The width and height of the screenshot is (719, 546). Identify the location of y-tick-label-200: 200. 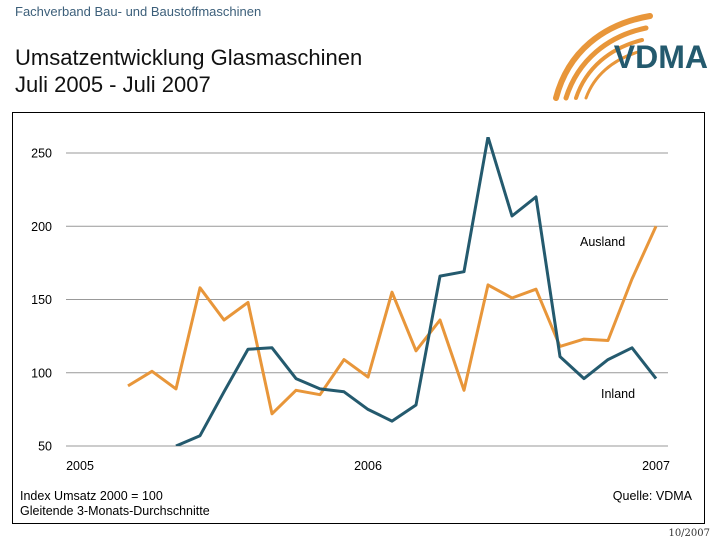
(41, 227).